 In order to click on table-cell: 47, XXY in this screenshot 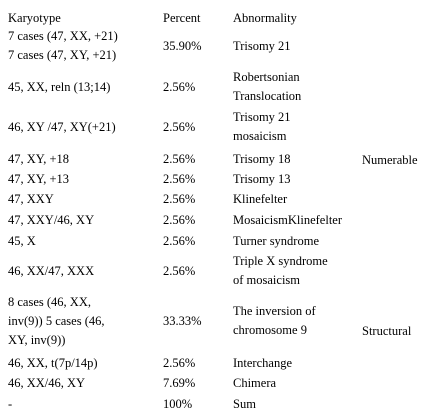, I will do `click(31, 199)`.